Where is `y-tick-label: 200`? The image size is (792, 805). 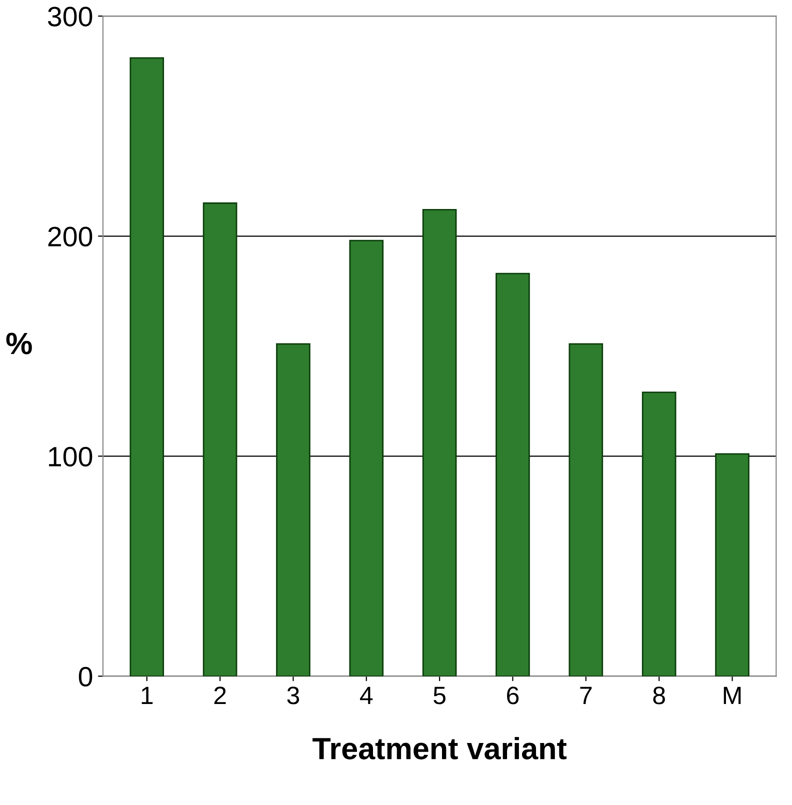 y-tick-label: 200 is located at coordinates (70, 236).